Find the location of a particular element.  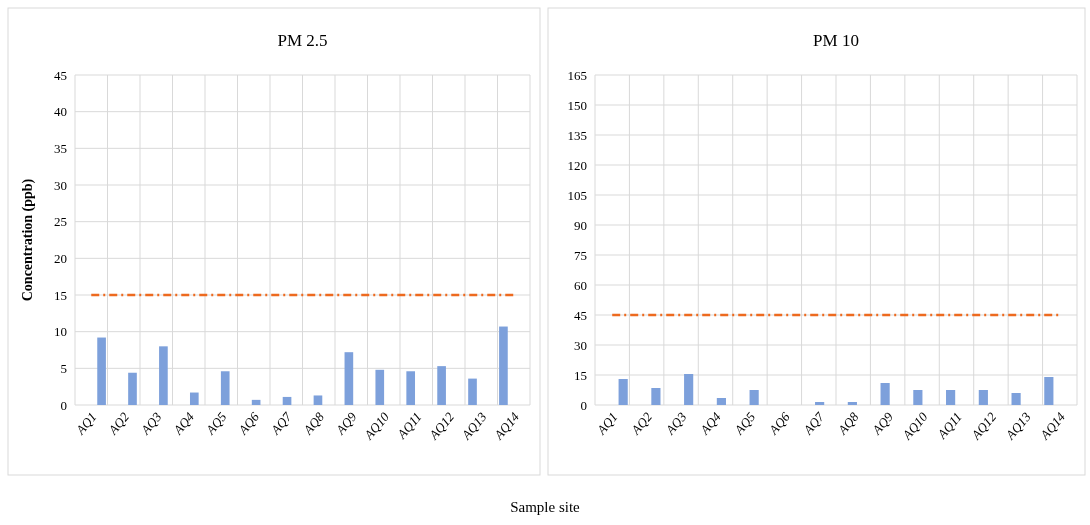

y-tick-label: 105 is located at coordinates (577, 195).